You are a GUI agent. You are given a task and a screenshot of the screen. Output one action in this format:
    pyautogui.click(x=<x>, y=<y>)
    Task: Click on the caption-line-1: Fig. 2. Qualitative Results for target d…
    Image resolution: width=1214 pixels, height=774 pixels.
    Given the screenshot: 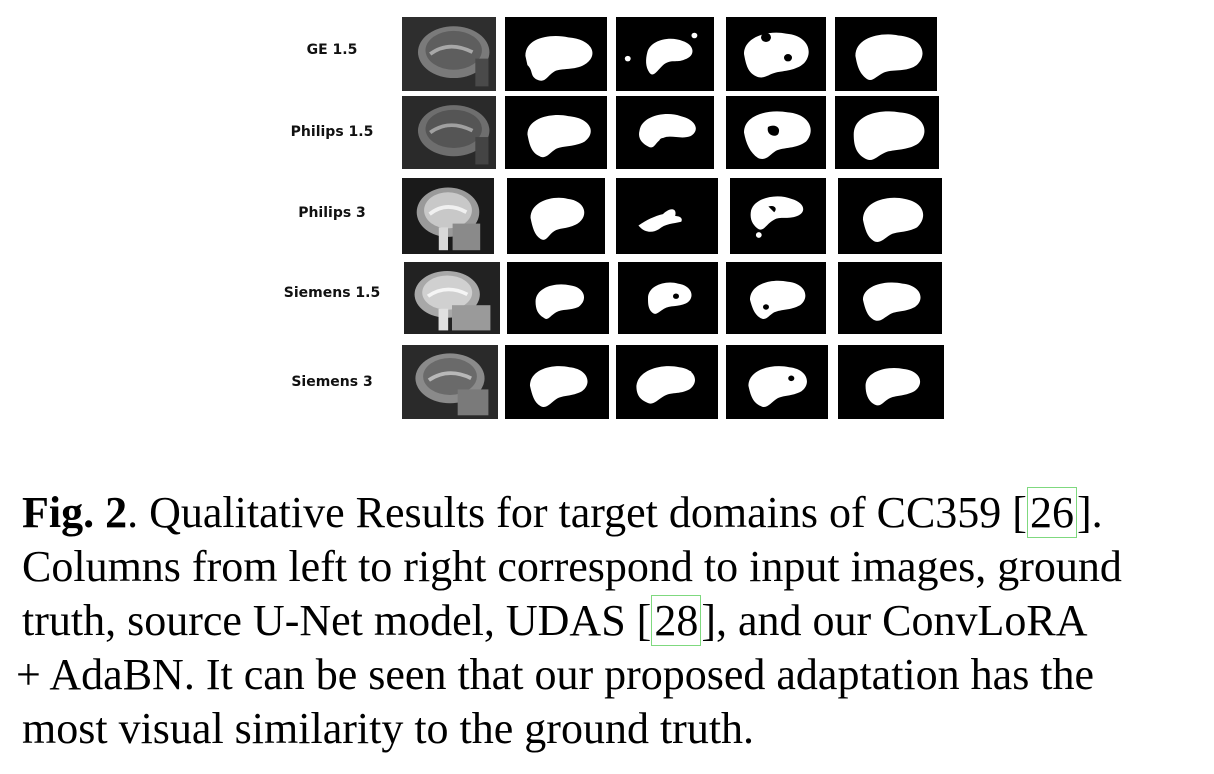 What is the action you would take?
    pyautogui.click(x=612, y=513)
    